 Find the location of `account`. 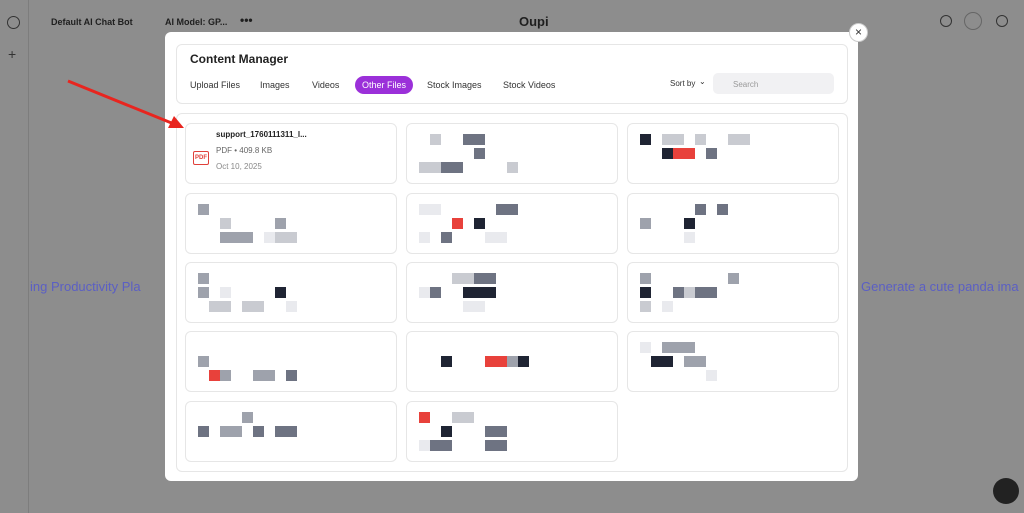

account is located at coordinates (1002, 21).